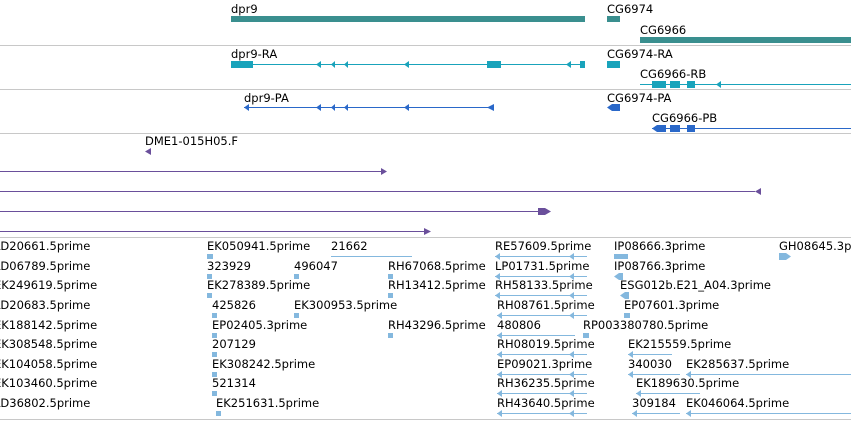  What do you see at coordinates (316, 269) in the screenshot?
I see `est-feature: 496047` at bounding box center [316, 269].